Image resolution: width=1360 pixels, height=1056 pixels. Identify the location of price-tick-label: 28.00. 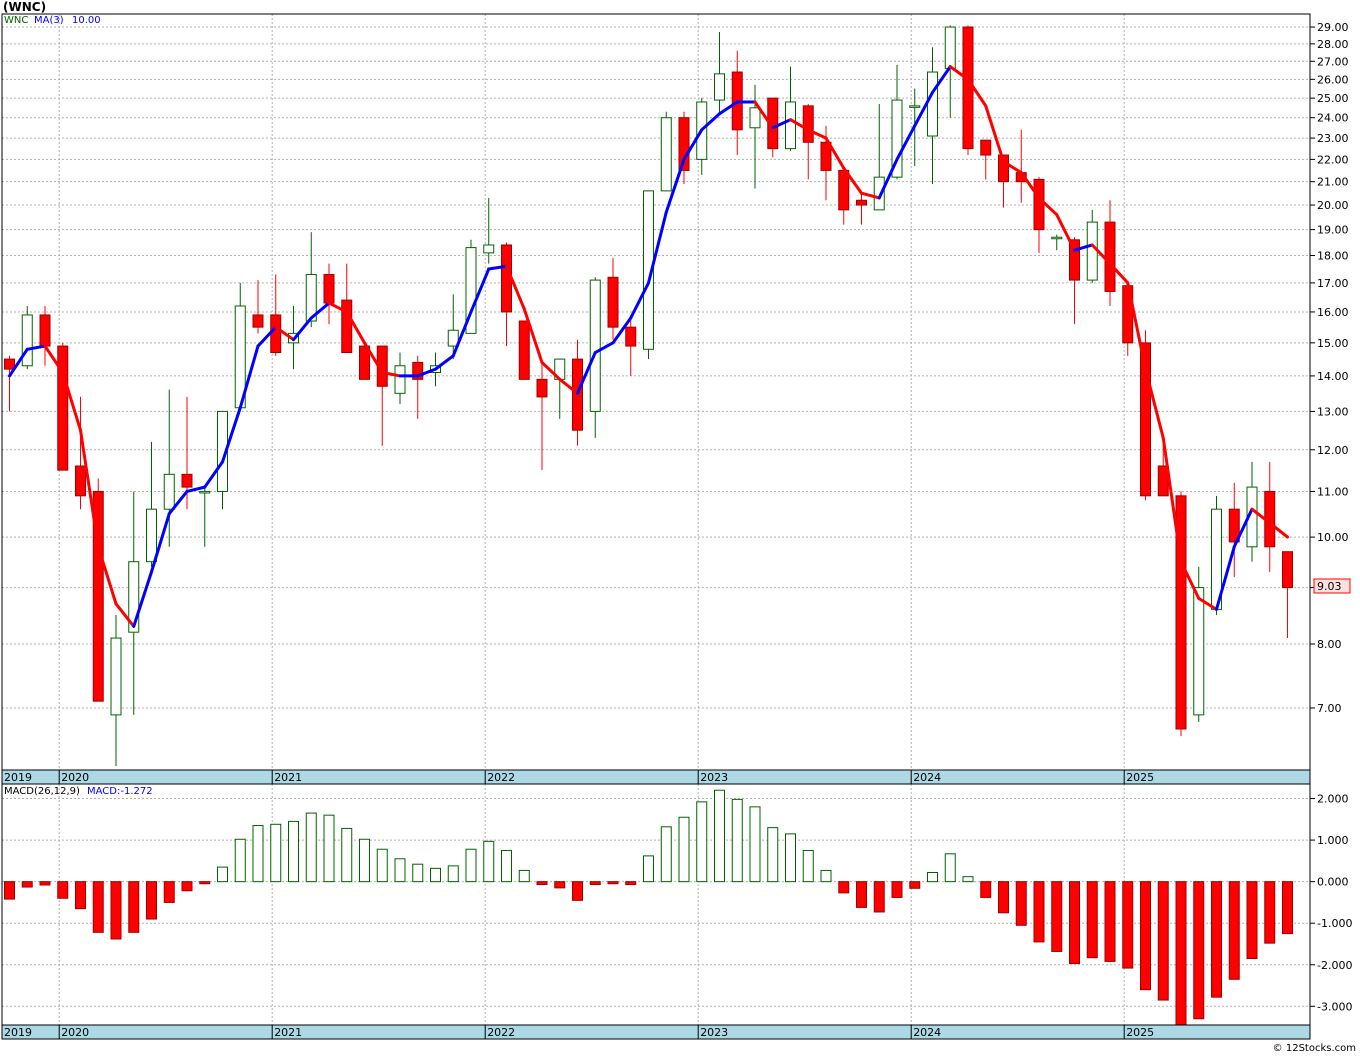
(1333, 44).